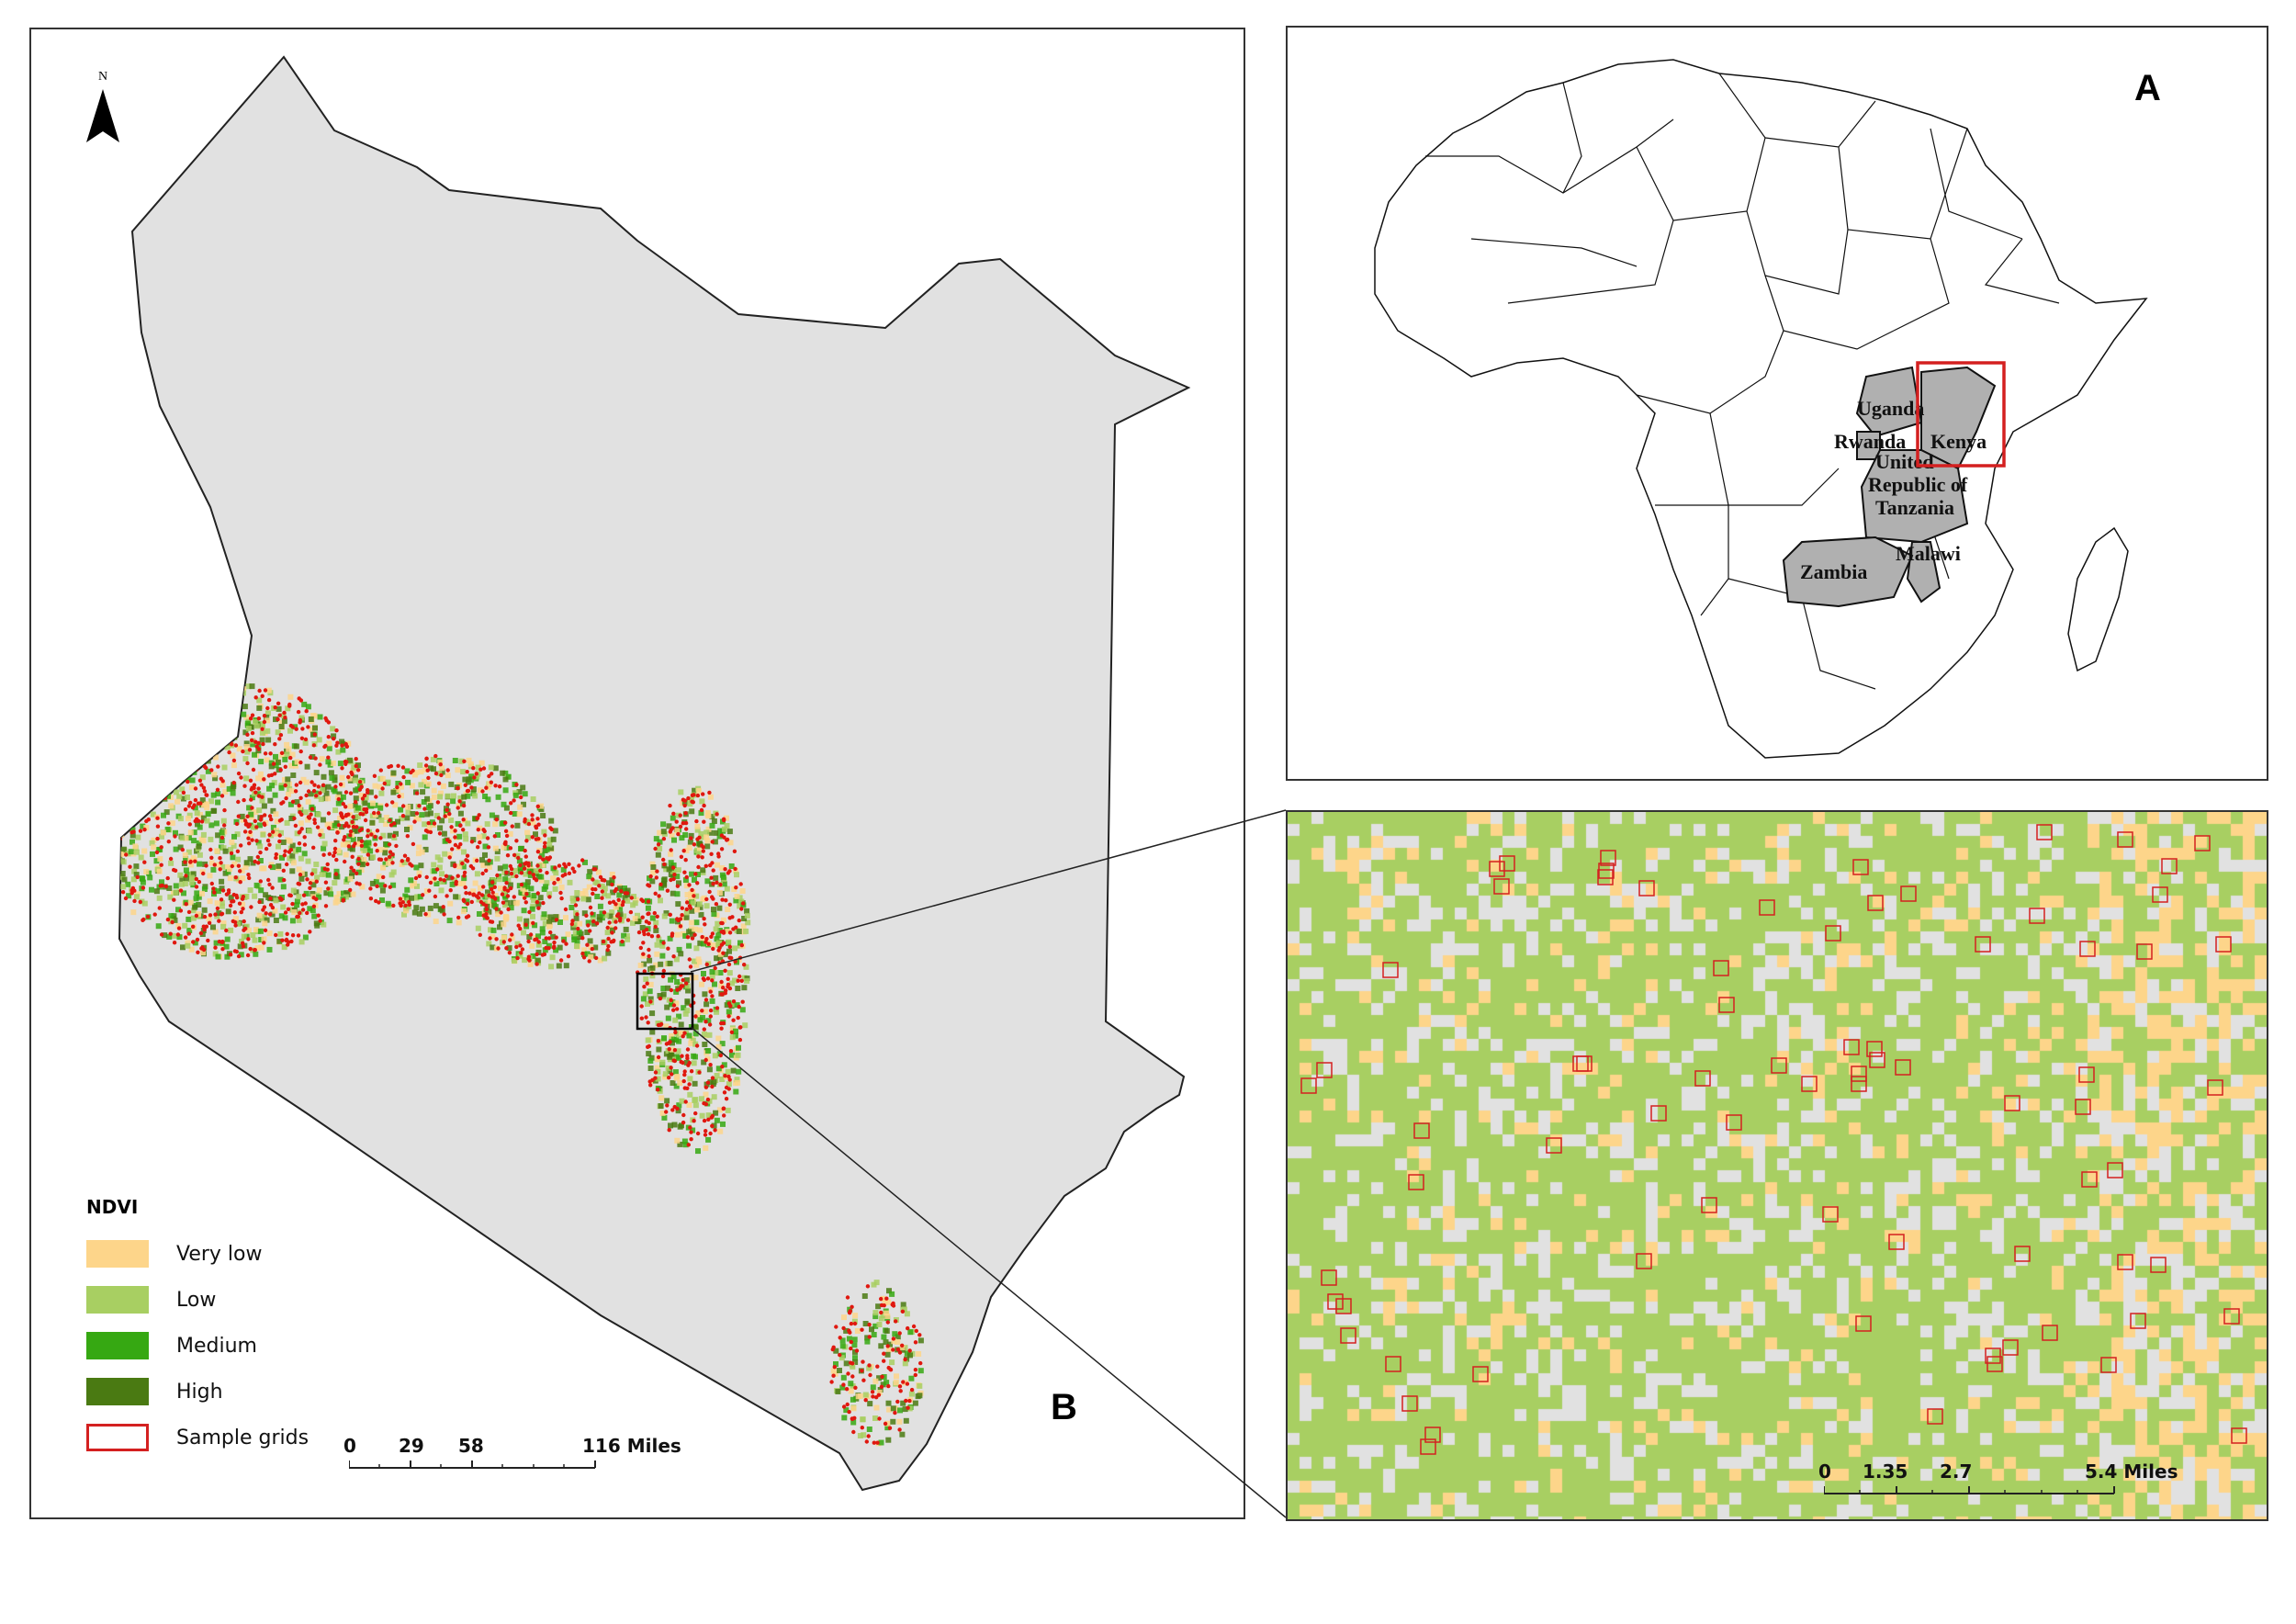  What do you see at coordinates (471, 1446) in the screenshot?
I see `scale-tick-label: 58` at bounding box center [471, 1446].